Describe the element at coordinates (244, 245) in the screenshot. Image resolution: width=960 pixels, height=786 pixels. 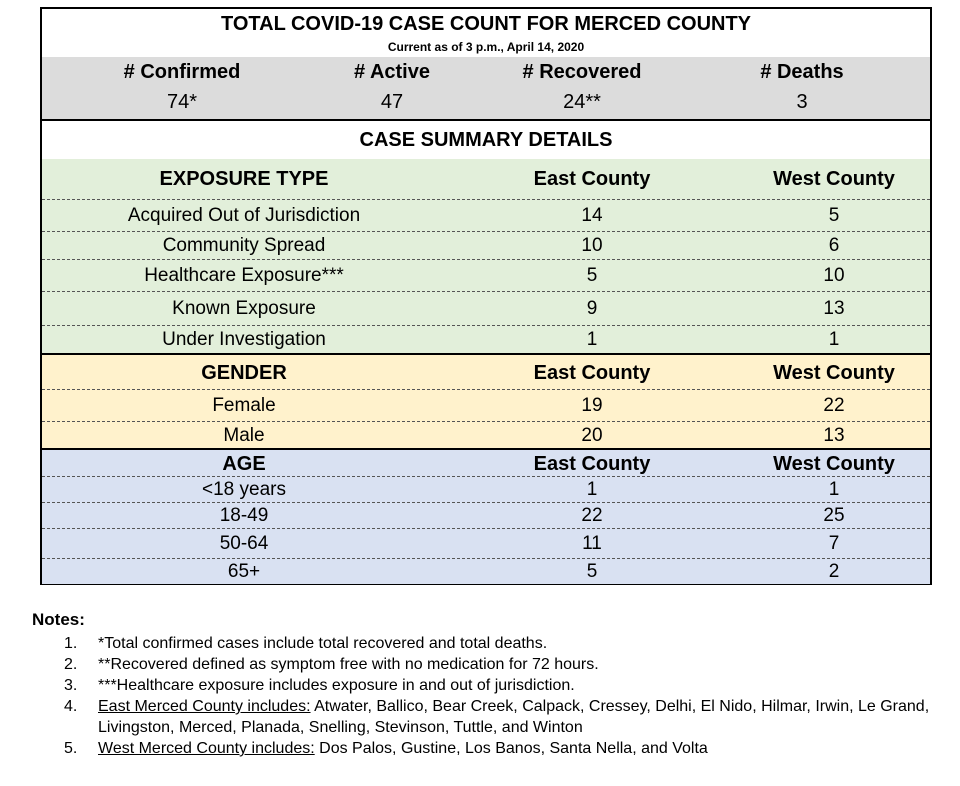
I see `row-label: Community Spread` at that location.